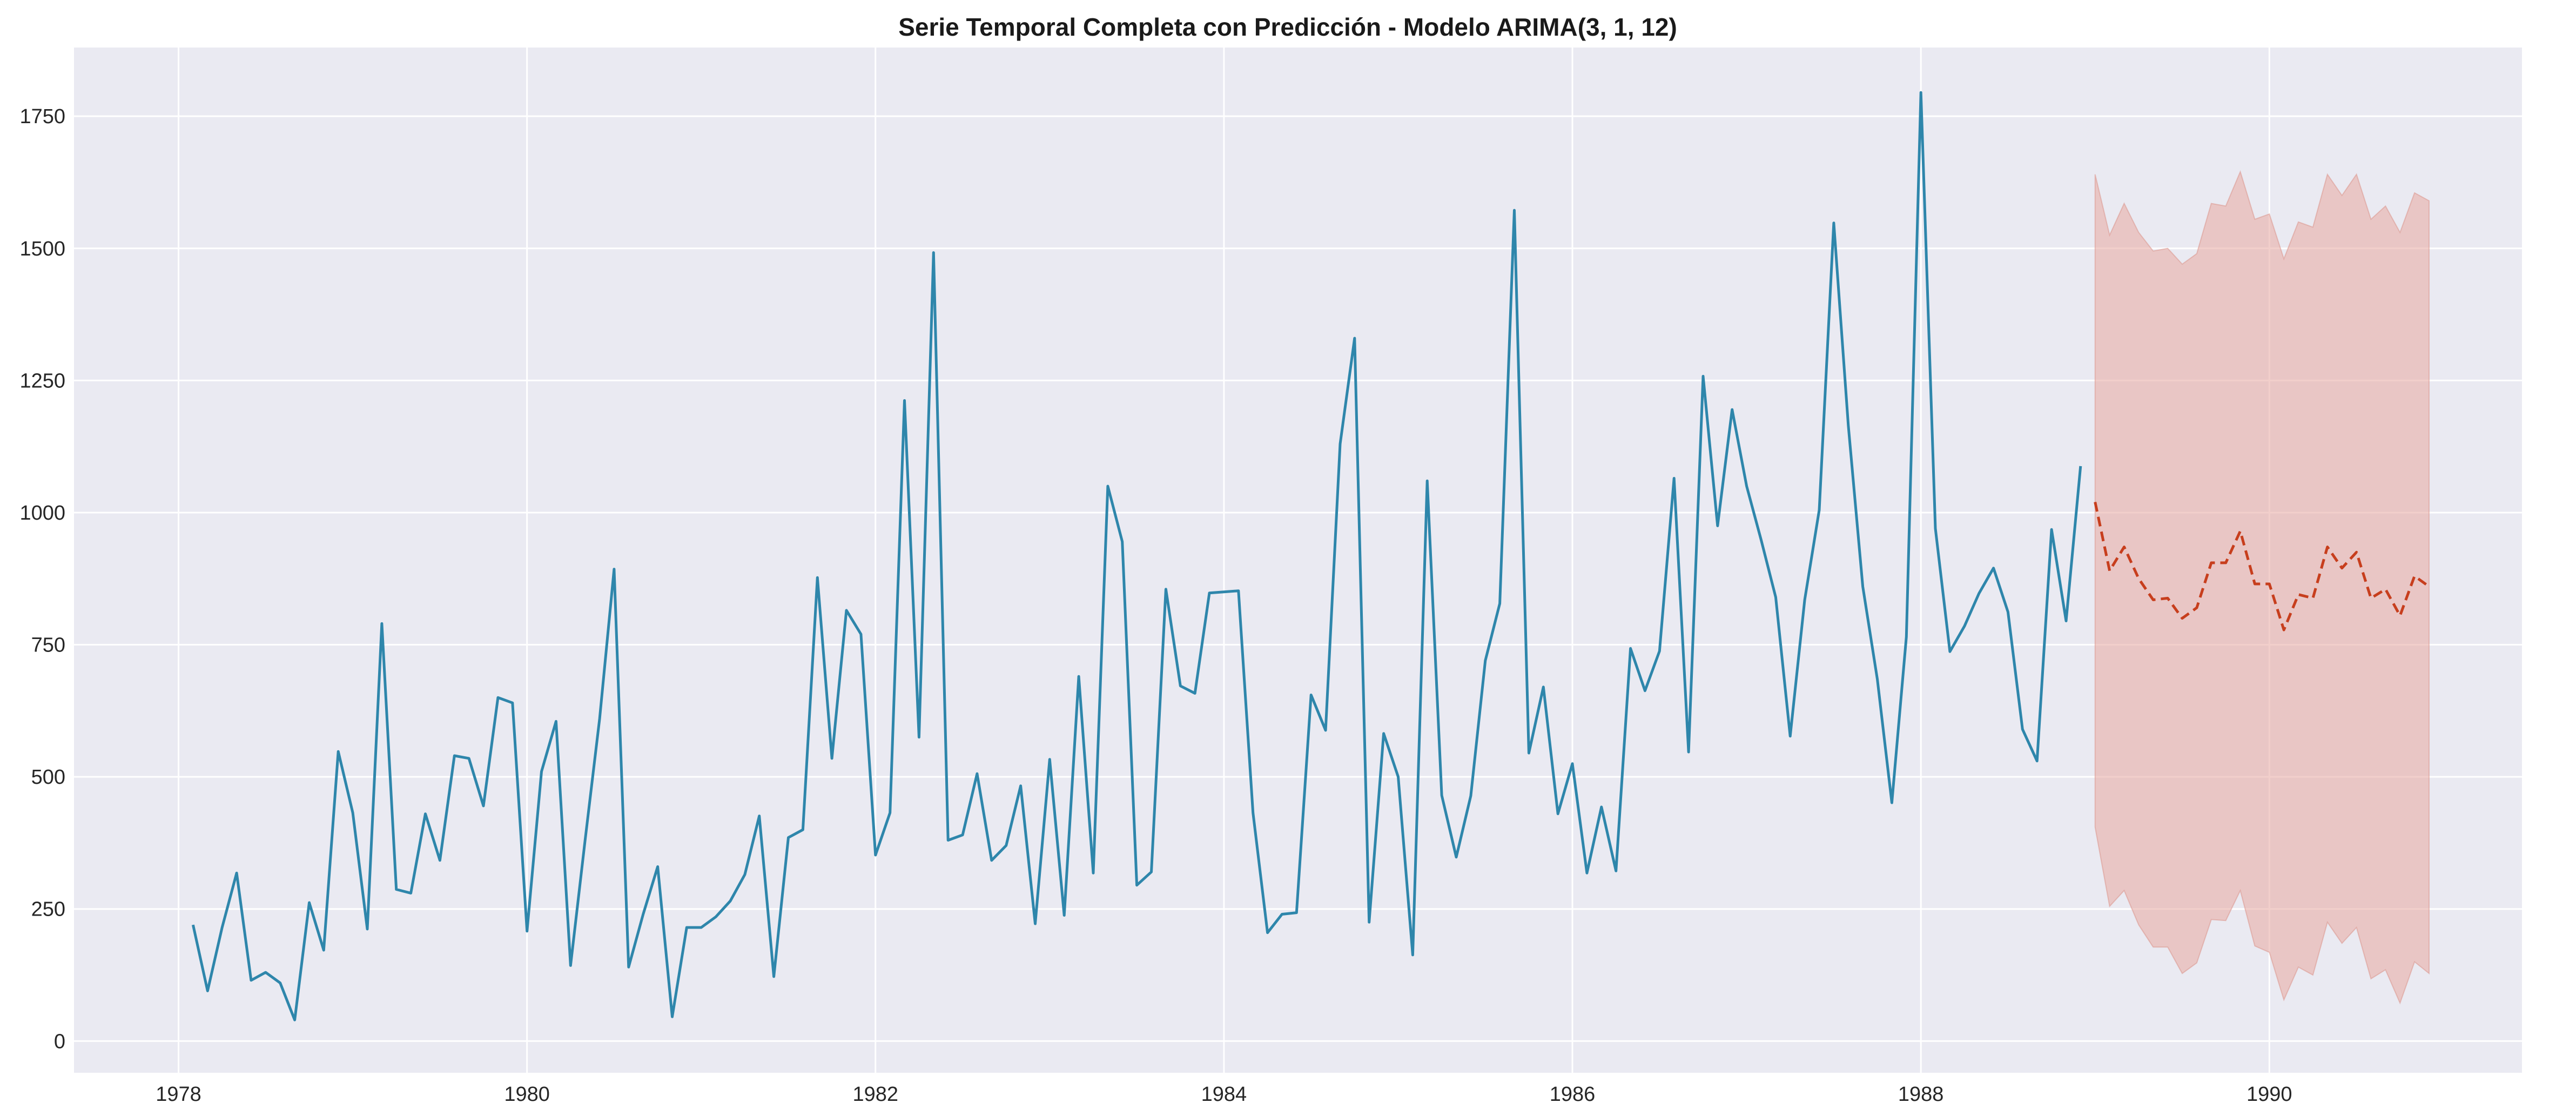  I want to click on x-tick-label: 1980, so click(527, 1094).